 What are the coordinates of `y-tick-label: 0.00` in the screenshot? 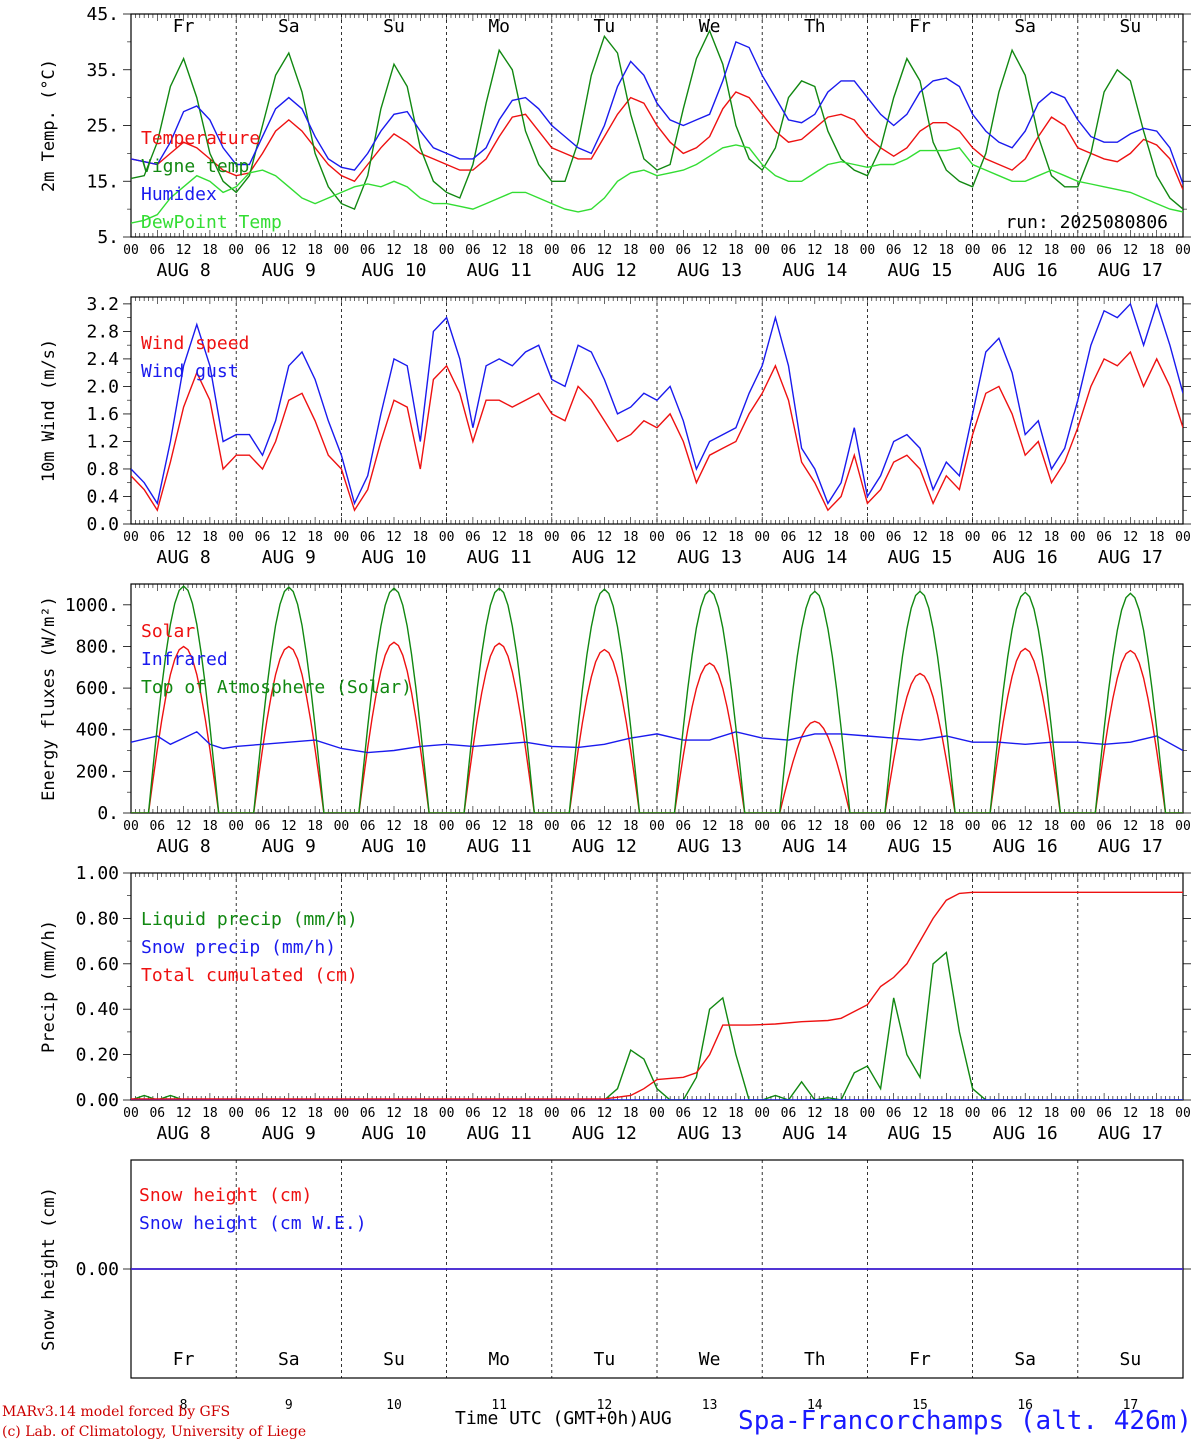 It's located at (97, 1269).